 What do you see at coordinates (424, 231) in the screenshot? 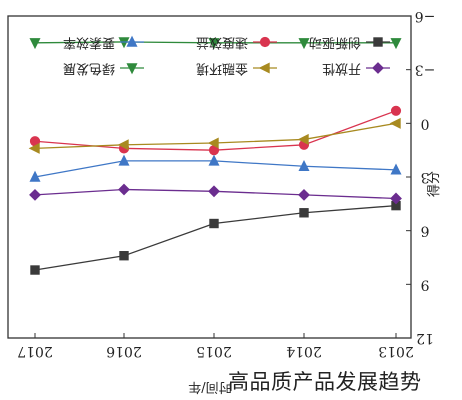
I see `y-tick-label: 6` at bounding box center [424, 231].